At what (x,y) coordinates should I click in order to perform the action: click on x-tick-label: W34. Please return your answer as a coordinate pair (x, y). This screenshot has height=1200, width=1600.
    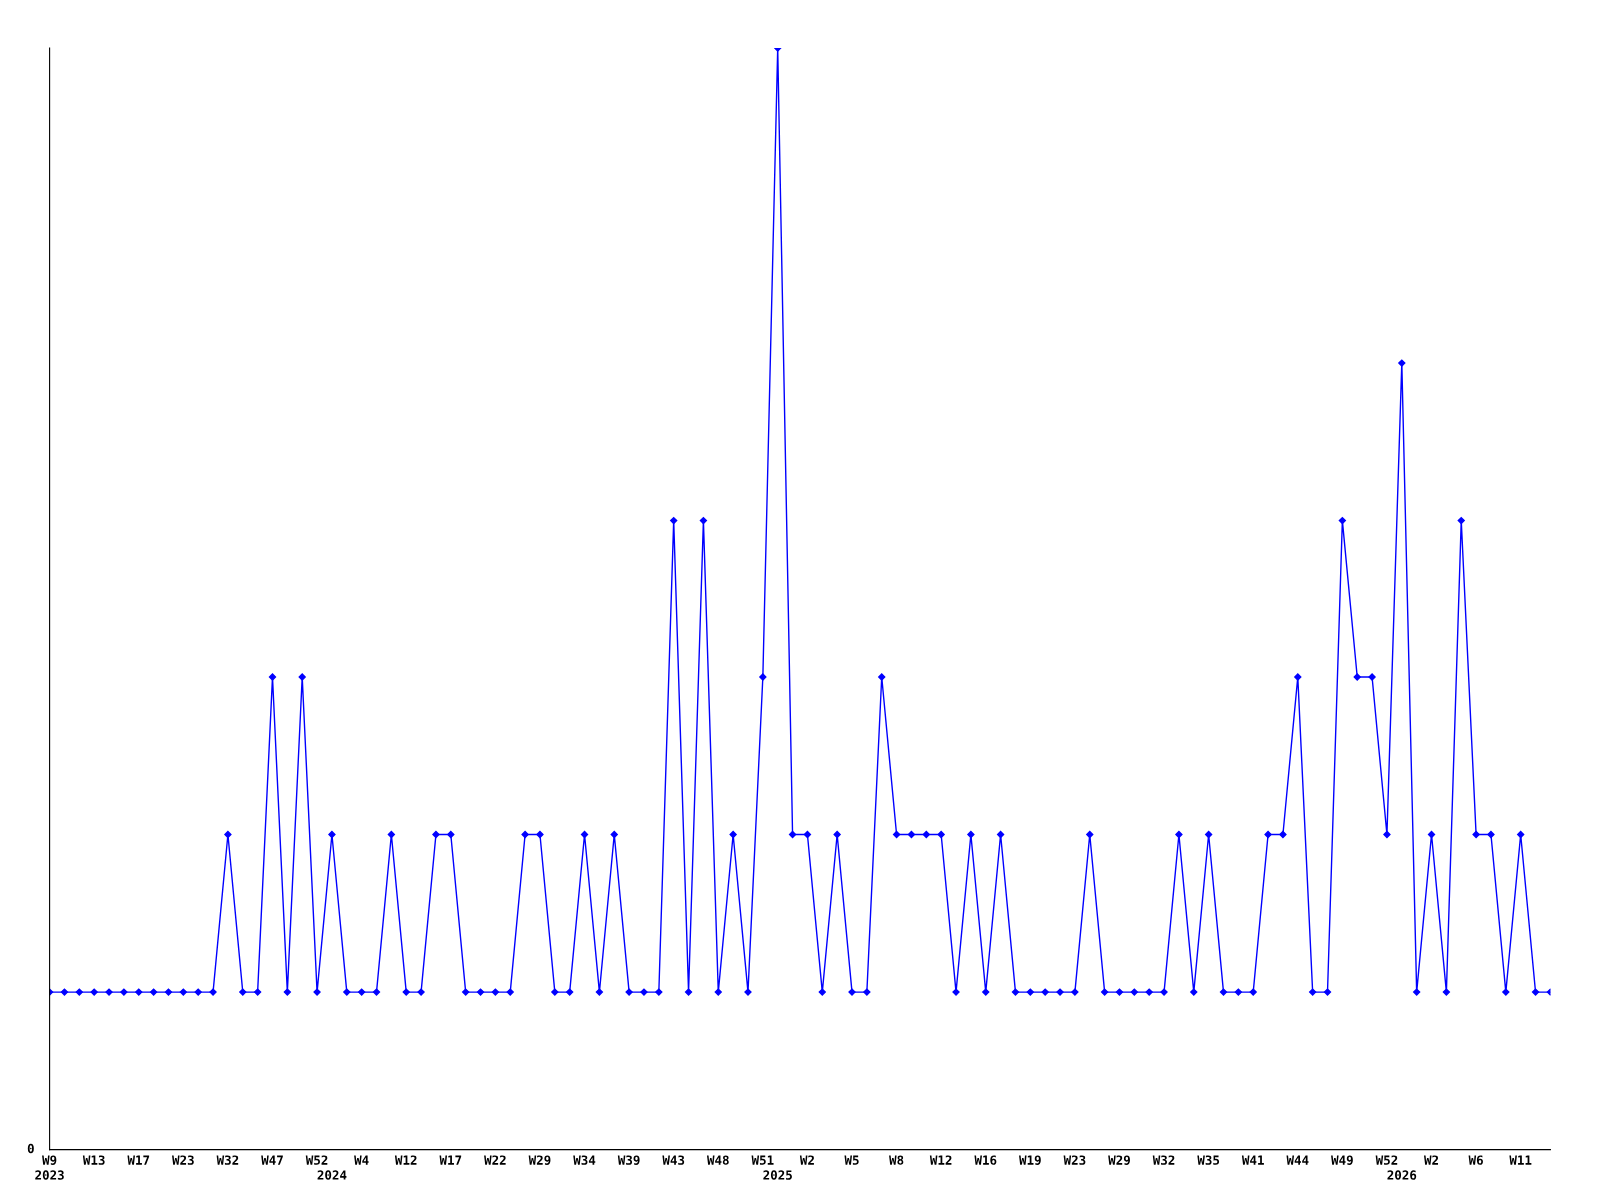
    Looking at the image, I should click on (584, 1160).